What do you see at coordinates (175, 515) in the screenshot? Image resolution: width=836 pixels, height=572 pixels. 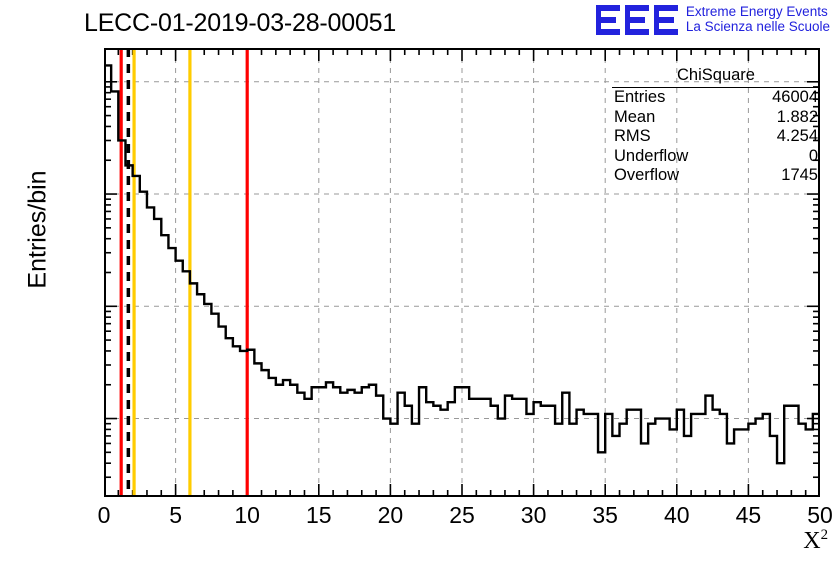 I see `x-tick-label: 5` at bounding box center [175, 515].